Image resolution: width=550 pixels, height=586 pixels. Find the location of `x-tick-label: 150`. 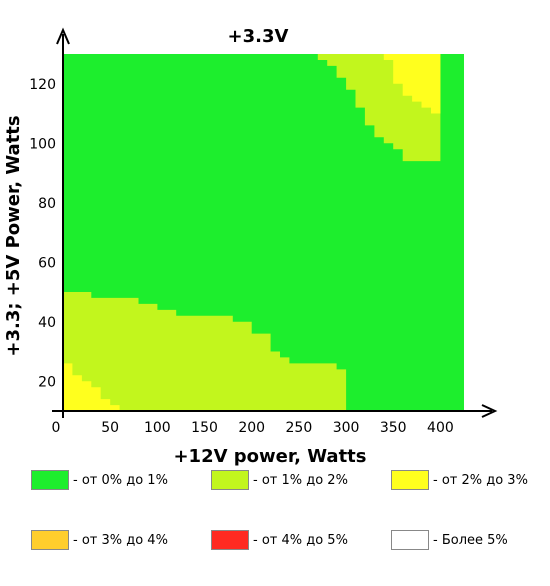

x-tick-label: 150 is located at coordinates (204, 428).